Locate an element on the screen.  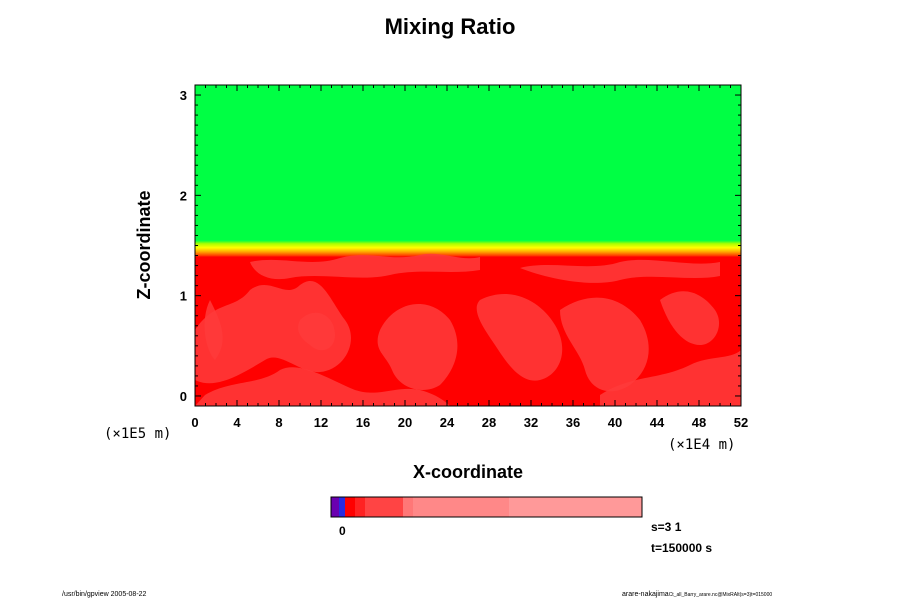
x-tick-label: 8 is located at coordinates (278, 422).